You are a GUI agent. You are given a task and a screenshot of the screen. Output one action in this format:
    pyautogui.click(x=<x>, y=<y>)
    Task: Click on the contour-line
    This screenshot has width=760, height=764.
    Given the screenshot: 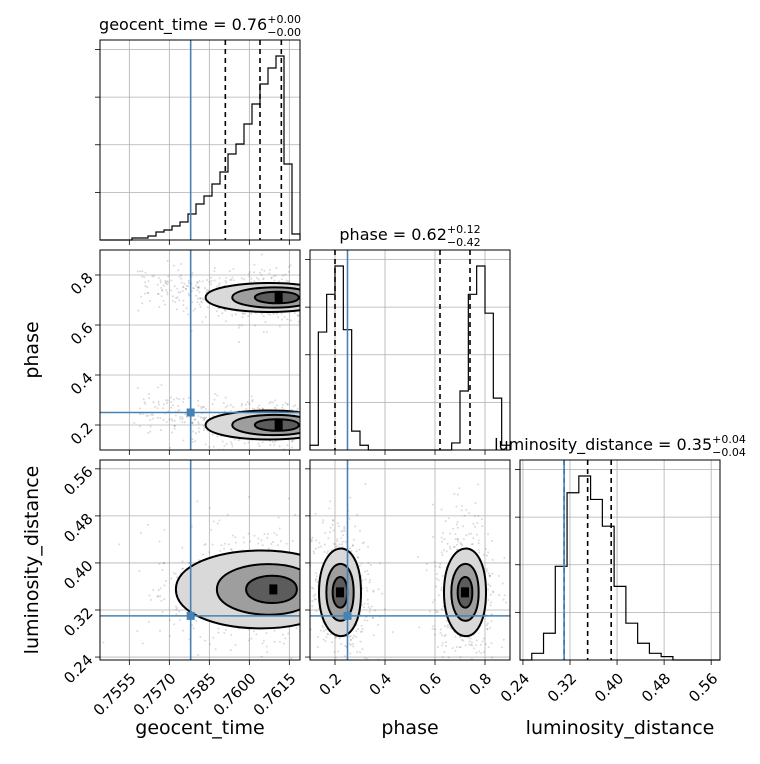 What is the action you would take?
    pyautogui.click(x=271, y=589)
    